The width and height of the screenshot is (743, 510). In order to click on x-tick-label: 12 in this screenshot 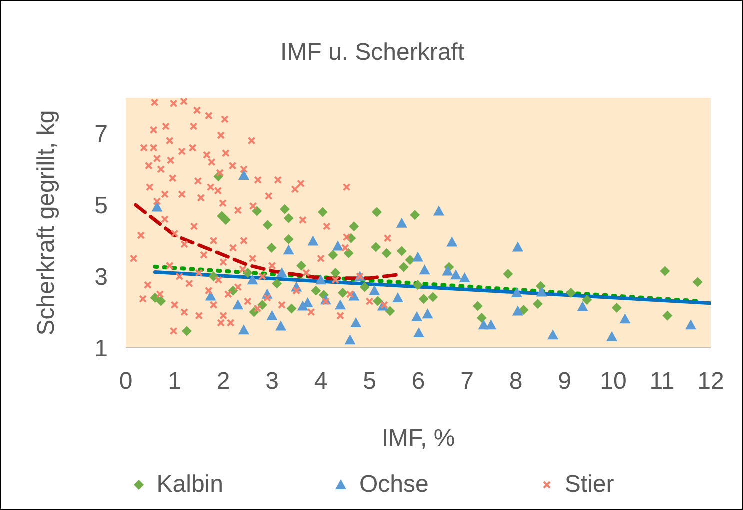, I will do `click(711, 382)`.